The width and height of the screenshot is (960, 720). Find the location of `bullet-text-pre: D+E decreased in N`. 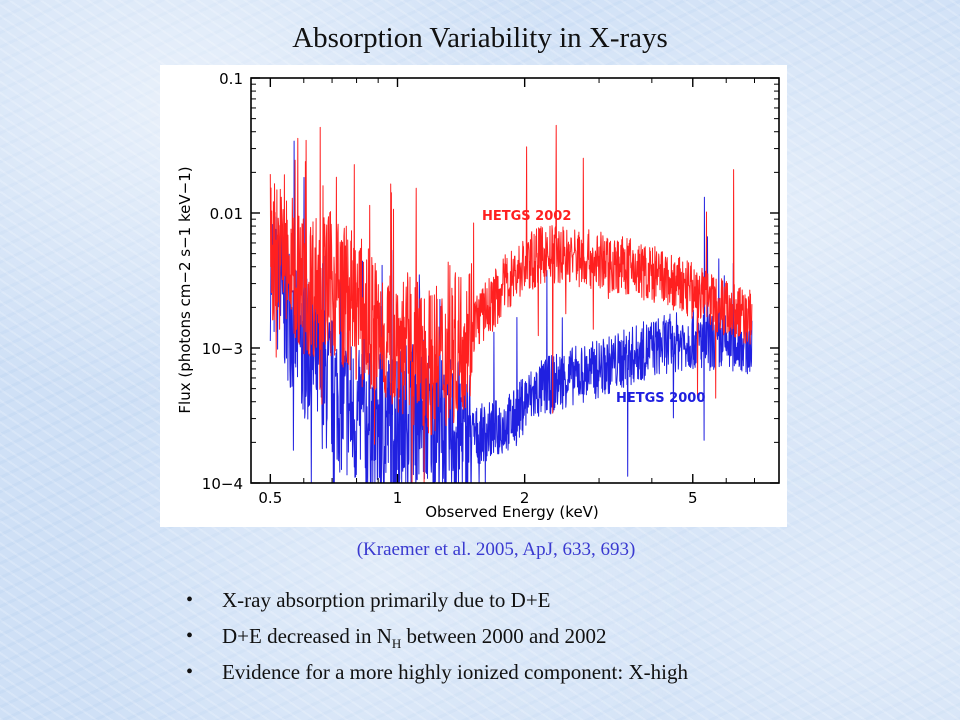

bullet-text-pre: D+E decreased in N is located at coordinates (307, 636).